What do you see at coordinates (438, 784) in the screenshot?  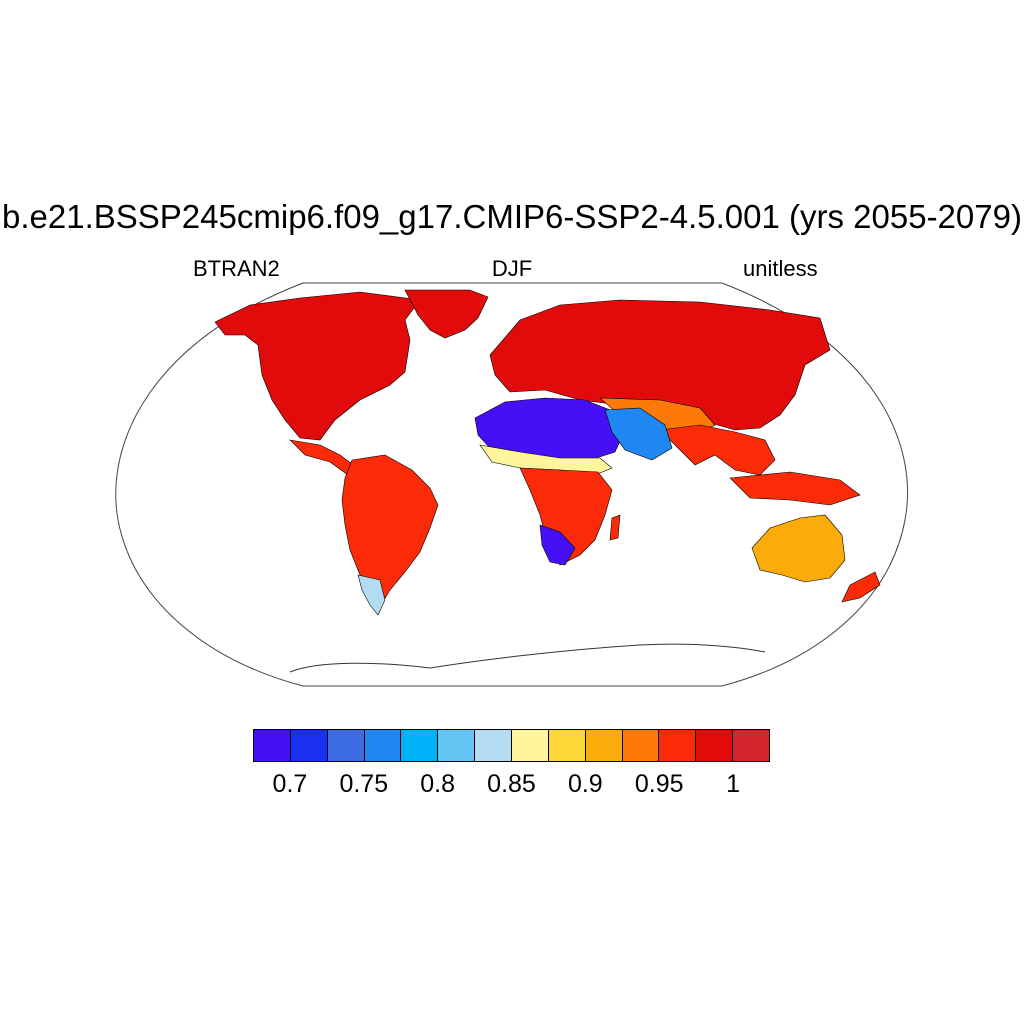 I see `colorbar-tick-label: 0.8` at bounding box center [438, 784].